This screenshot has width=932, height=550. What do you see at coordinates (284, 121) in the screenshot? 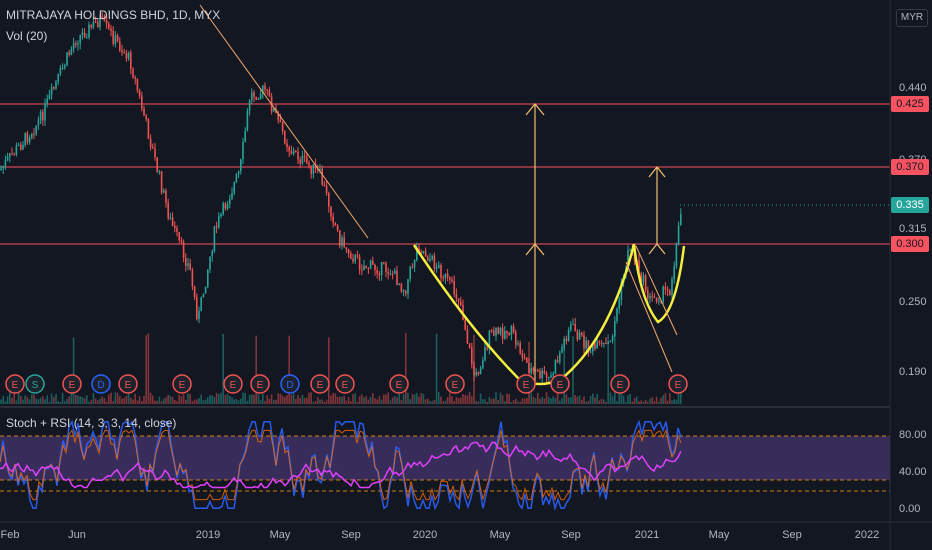
I see `trendline` at bounding box center [284, 121].